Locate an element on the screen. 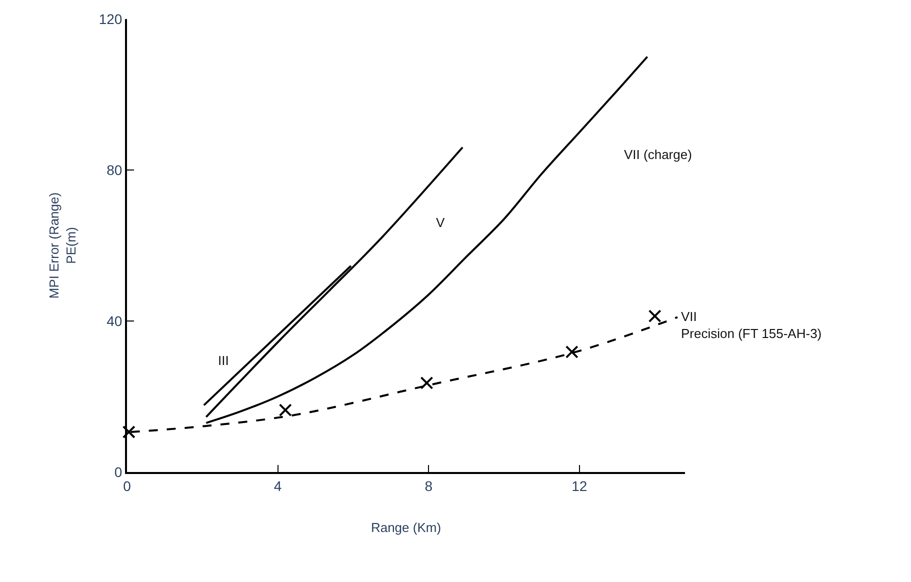 The image size is (911, 582). annotation: VII (charge) is located at coordinates (658, 154).